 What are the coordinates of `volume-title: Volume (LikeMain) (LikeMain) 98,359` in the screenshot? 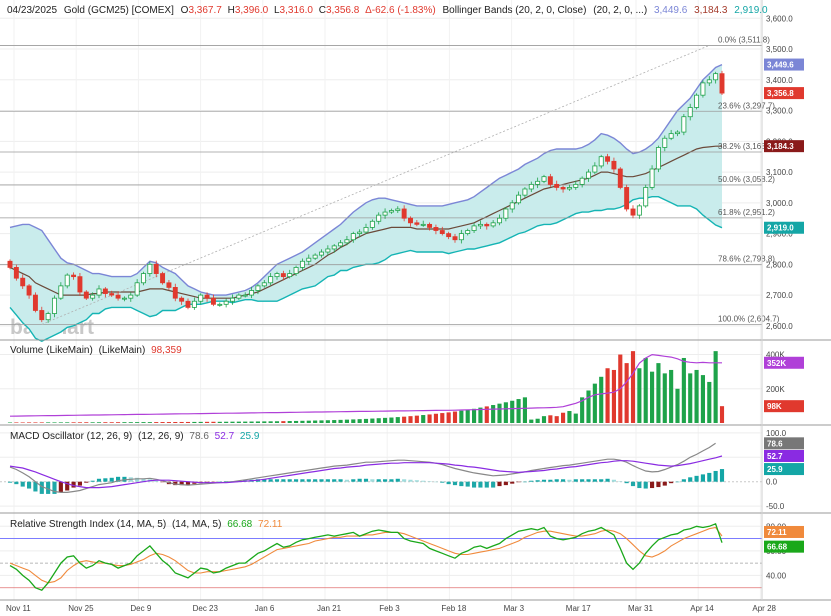 It's located at (96, 350).